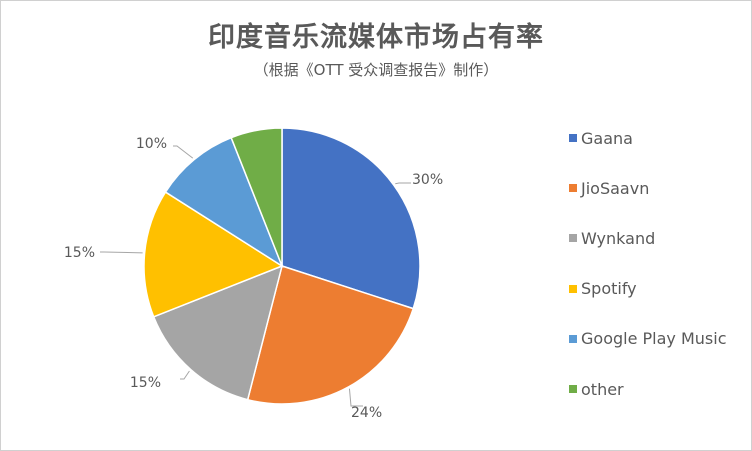 This screenshot has height=451, width=752. Describe the element at coordinates (618, 238) in the screenshot. I see `legend-label-wynkand: Wynkand` at that location.